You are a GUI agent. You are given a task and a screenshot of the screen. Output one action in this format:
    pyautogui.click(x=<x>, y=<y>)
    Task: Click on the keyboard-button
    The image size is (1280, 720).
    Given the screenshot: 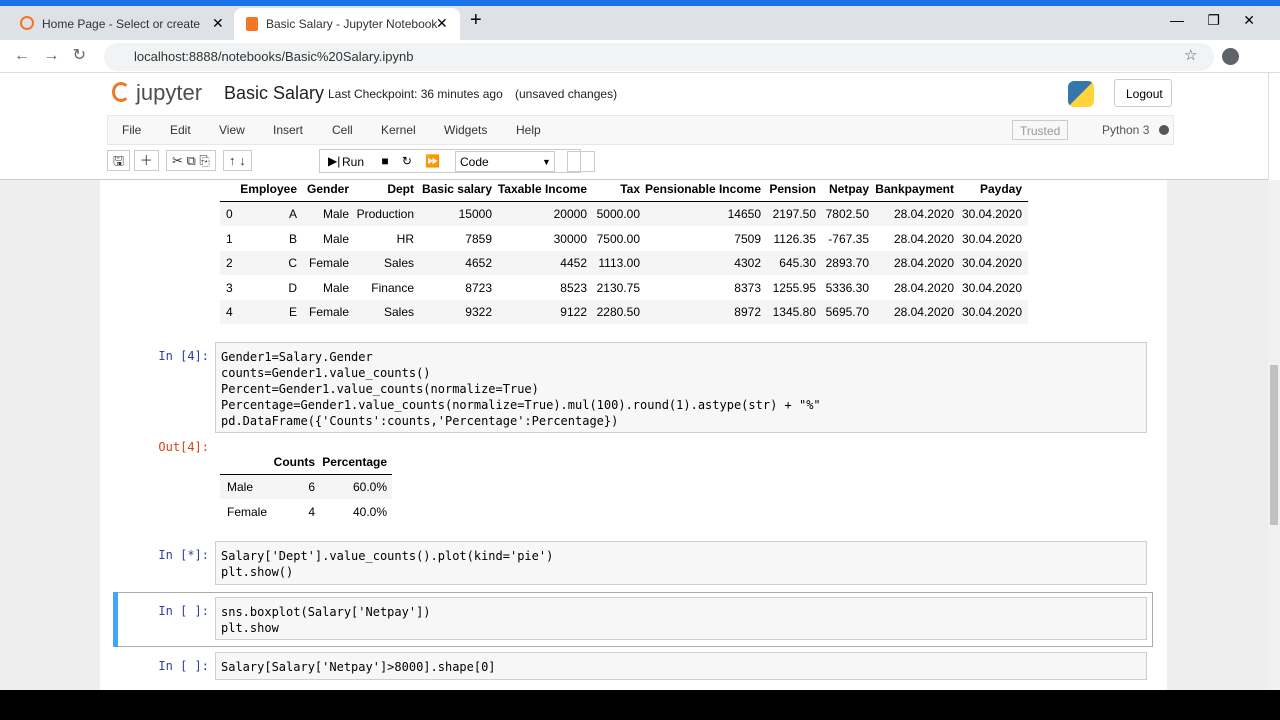 What is the action you would take?
    pyautogui.click(x=581, y=161)
    